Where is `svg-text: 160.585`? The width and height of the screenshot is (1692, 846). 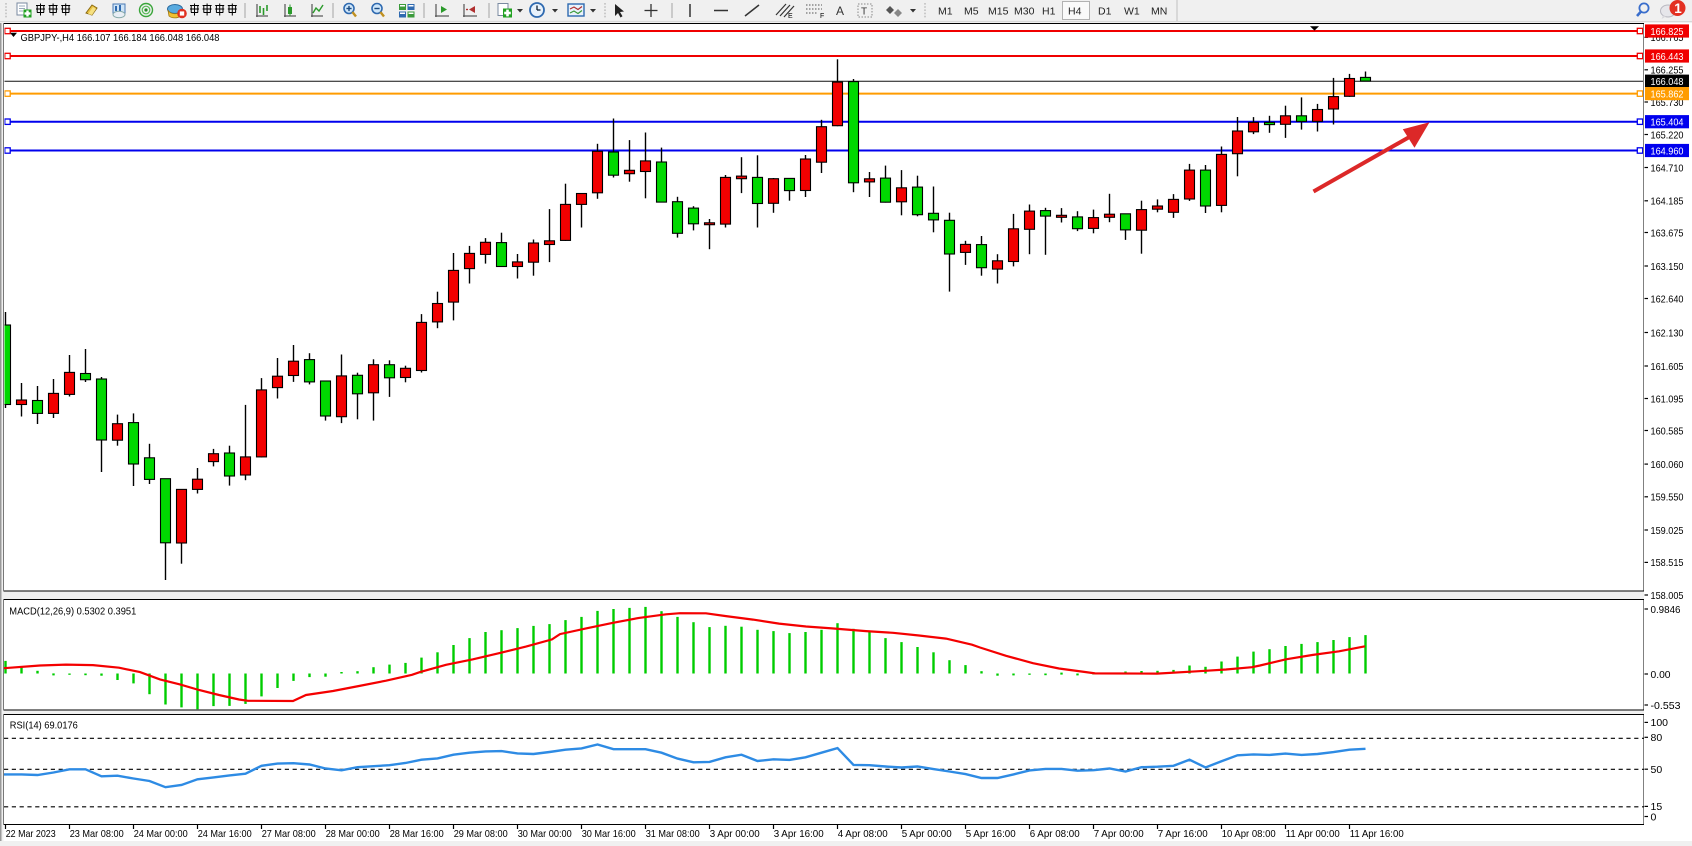 svg-text: 160.585 is located at coordinates (1667, 431).